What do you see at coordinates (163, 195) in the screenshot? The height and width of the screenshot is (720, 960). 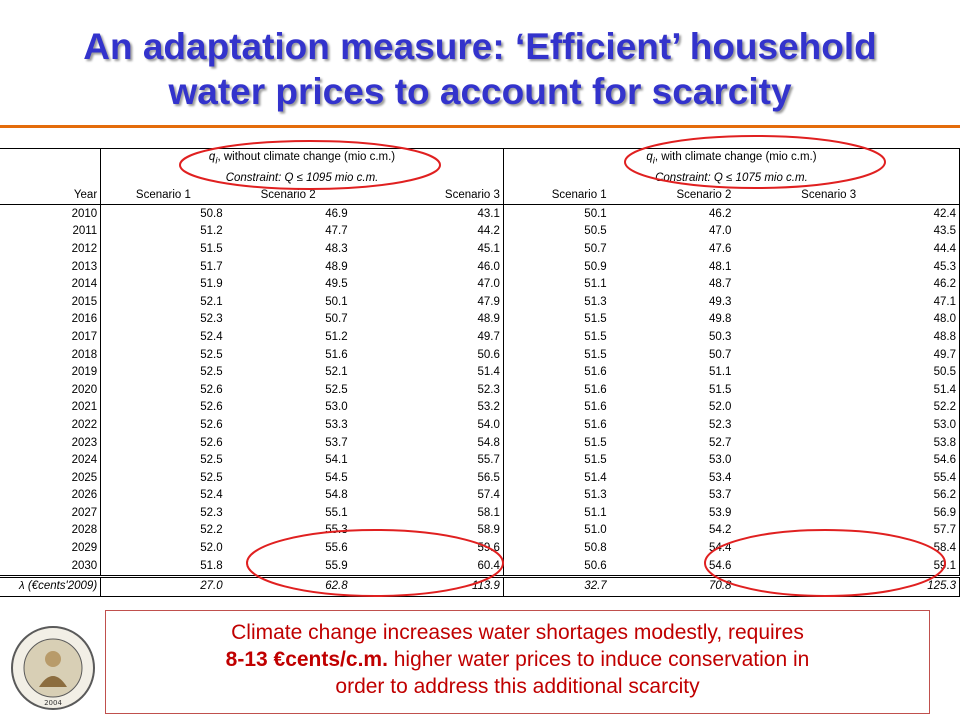 I see `scenario-header: Scenario 1` at bounding box center [163, 195].